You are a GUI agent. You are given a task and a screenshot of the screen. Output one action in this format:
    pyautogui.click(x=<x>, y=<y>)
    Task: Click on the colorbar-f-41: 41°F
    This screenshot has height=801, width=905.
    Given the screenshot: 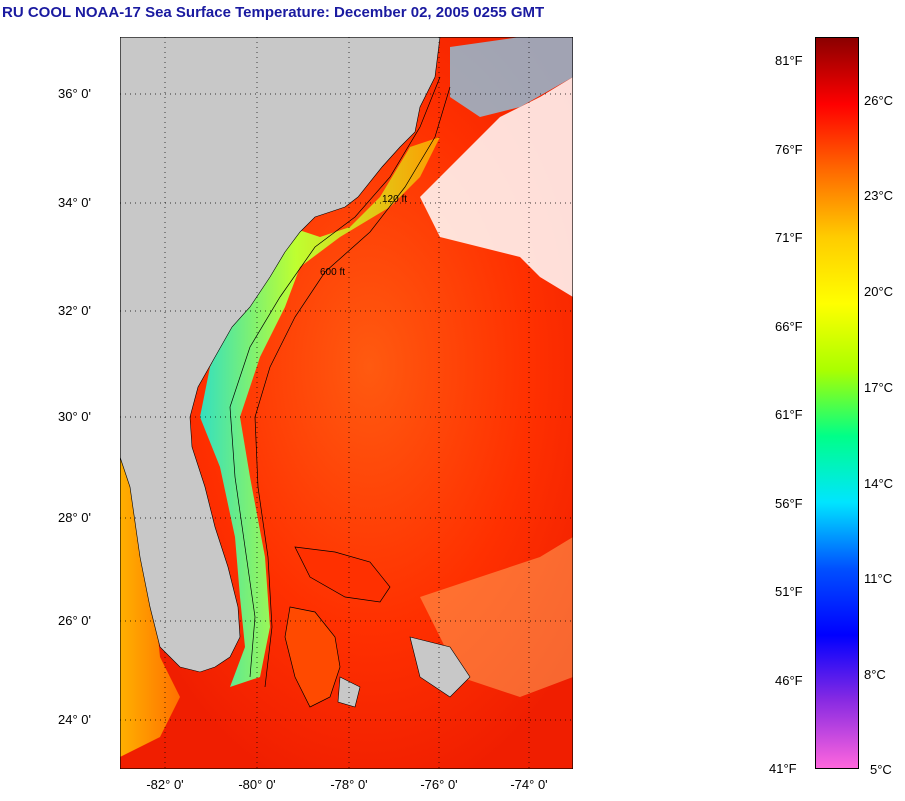 What is the action you would take?
    pyautogui.click(x=783, y=768)
    